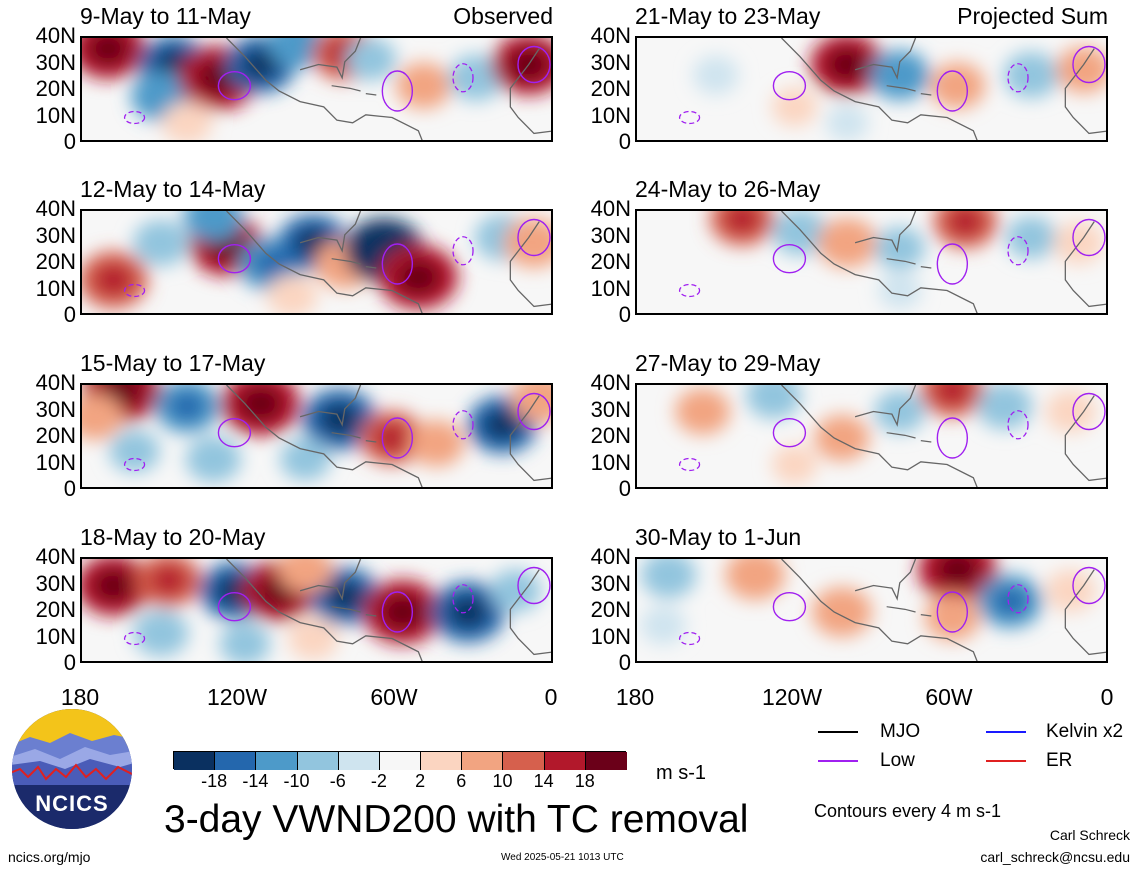  What do you see at coordinates (1059, 760) in the screenshot?
I see `legend-label-er: ER` at bounding box center [1059, 760].